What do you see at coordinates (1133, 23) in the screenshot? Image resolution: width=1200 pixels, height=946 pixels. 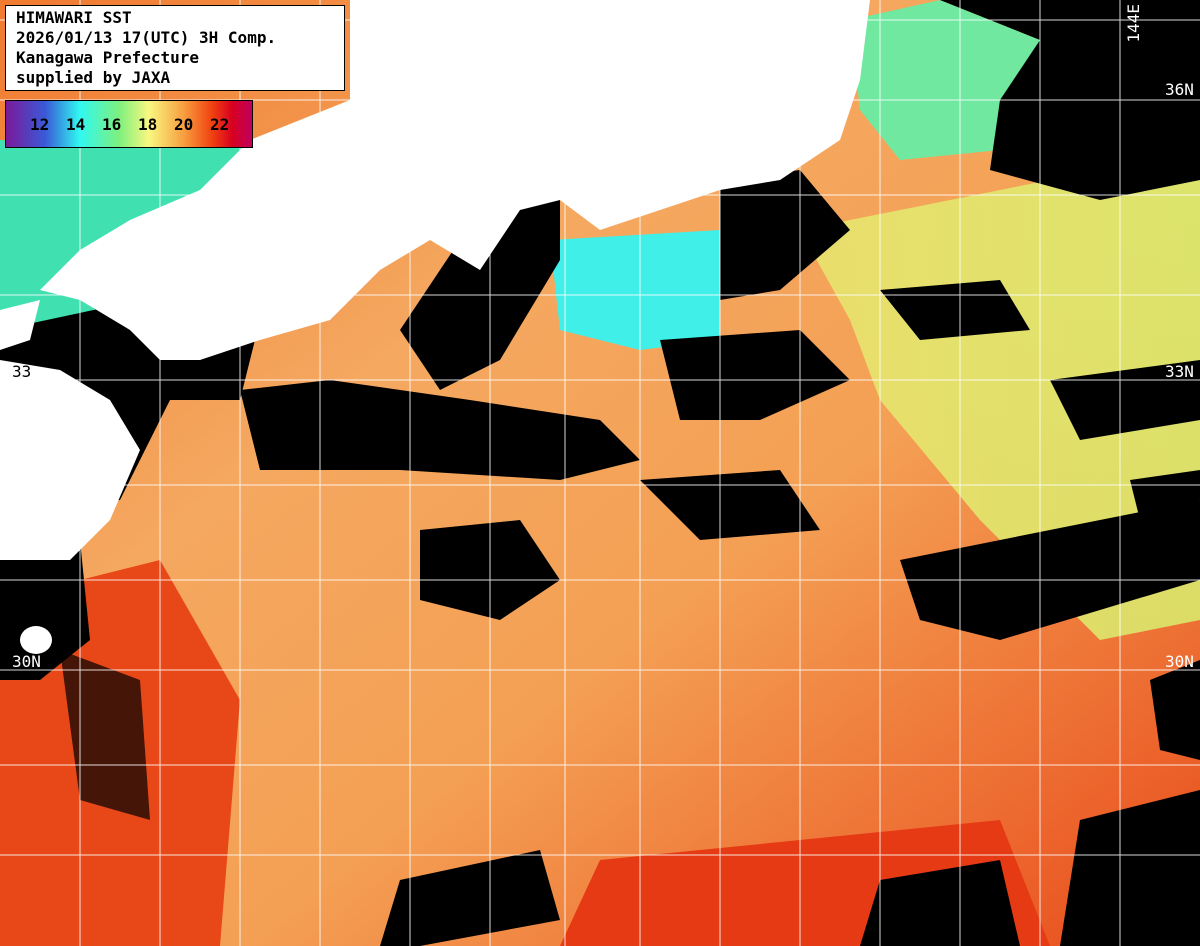 I see `lon-label: 144E` at bounding box center [1133, 23].